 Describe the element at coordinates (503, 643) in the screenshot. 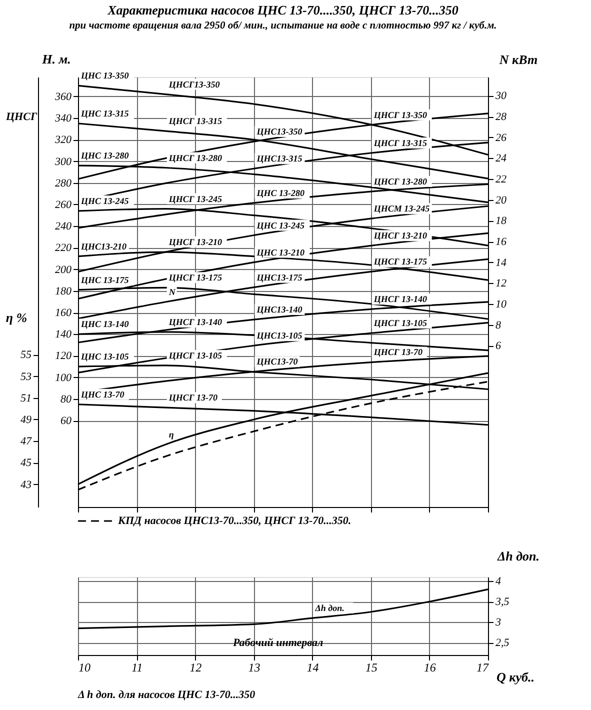

I see `y-tick-label: 2,5` at that location.